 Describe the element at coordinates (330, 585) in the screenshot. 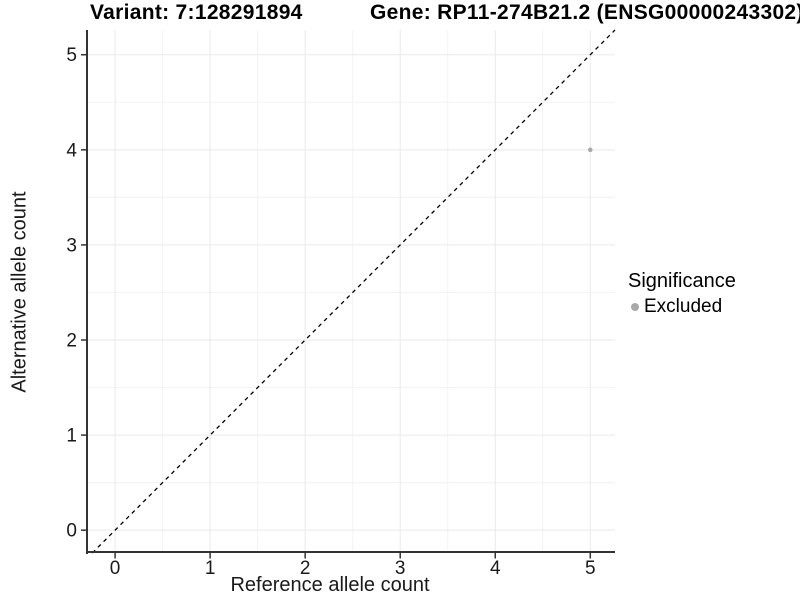

I see `x-axis-label: Reference allele count` at that location.